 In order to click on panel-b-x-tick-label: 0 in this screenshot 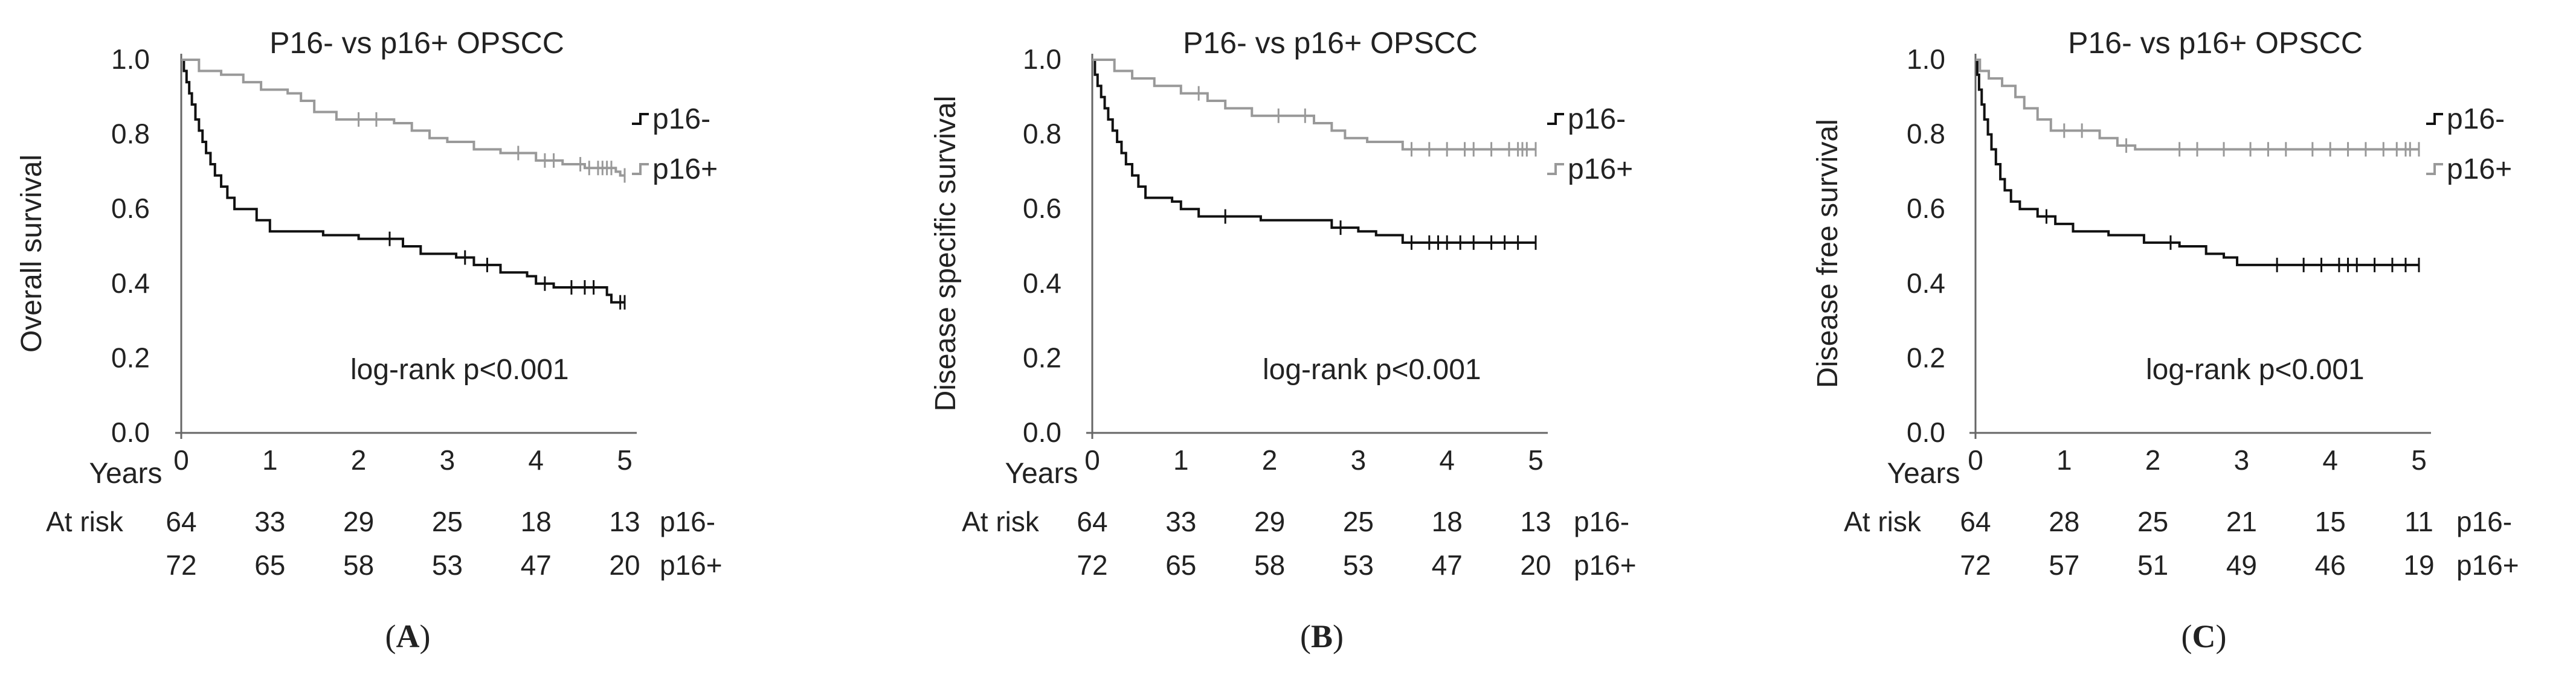, I will do `click(1092, 460)`.